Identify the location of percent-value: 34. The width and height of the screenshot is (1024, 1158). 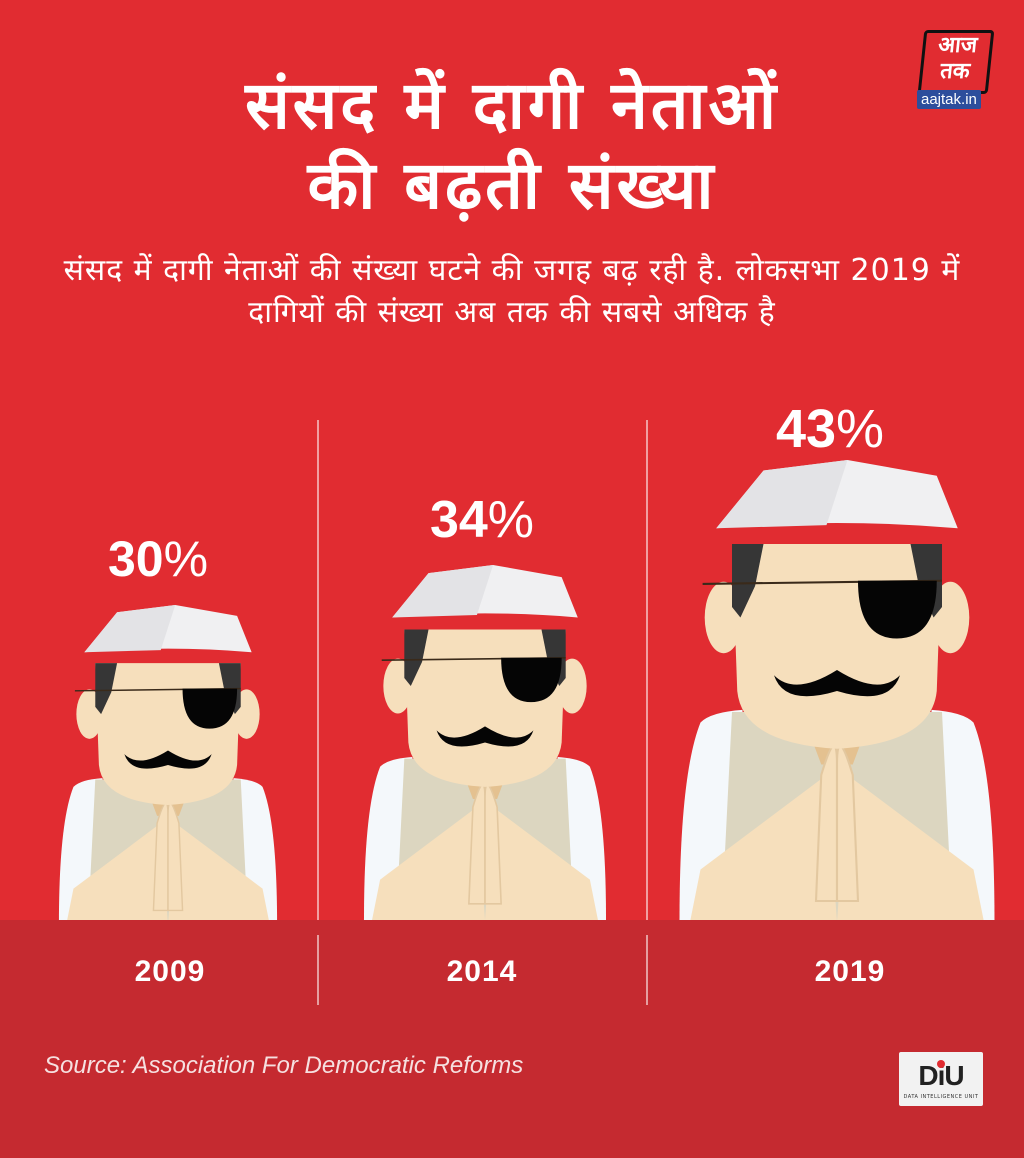
(458, 520).